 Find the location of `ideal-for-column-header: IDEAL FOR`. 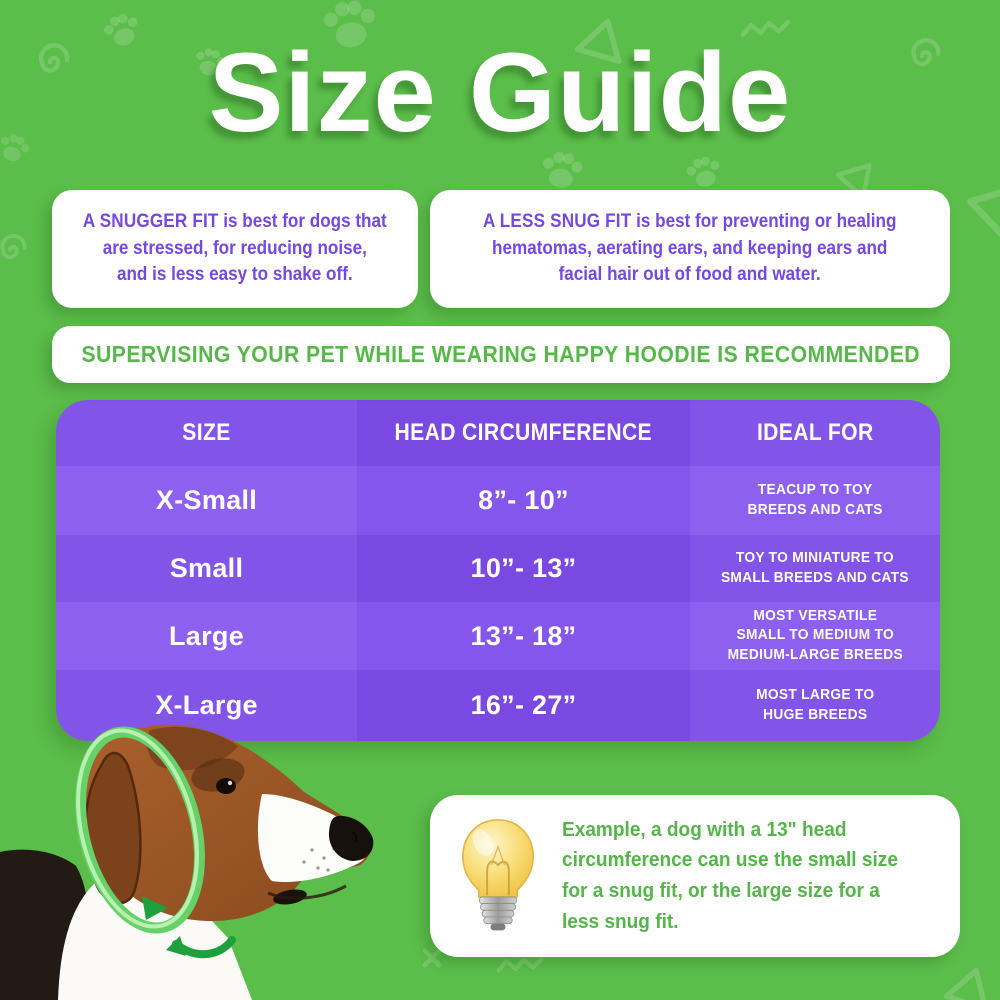

ideal-for-column-header: IDEAL FOR is located at coordinates (815, 433).